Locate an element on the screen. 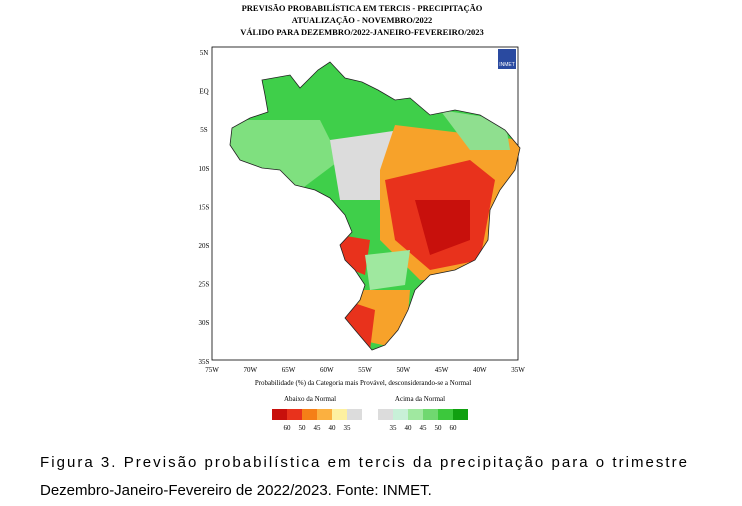  lat-label: 30S is located at coordinates (204, 323).